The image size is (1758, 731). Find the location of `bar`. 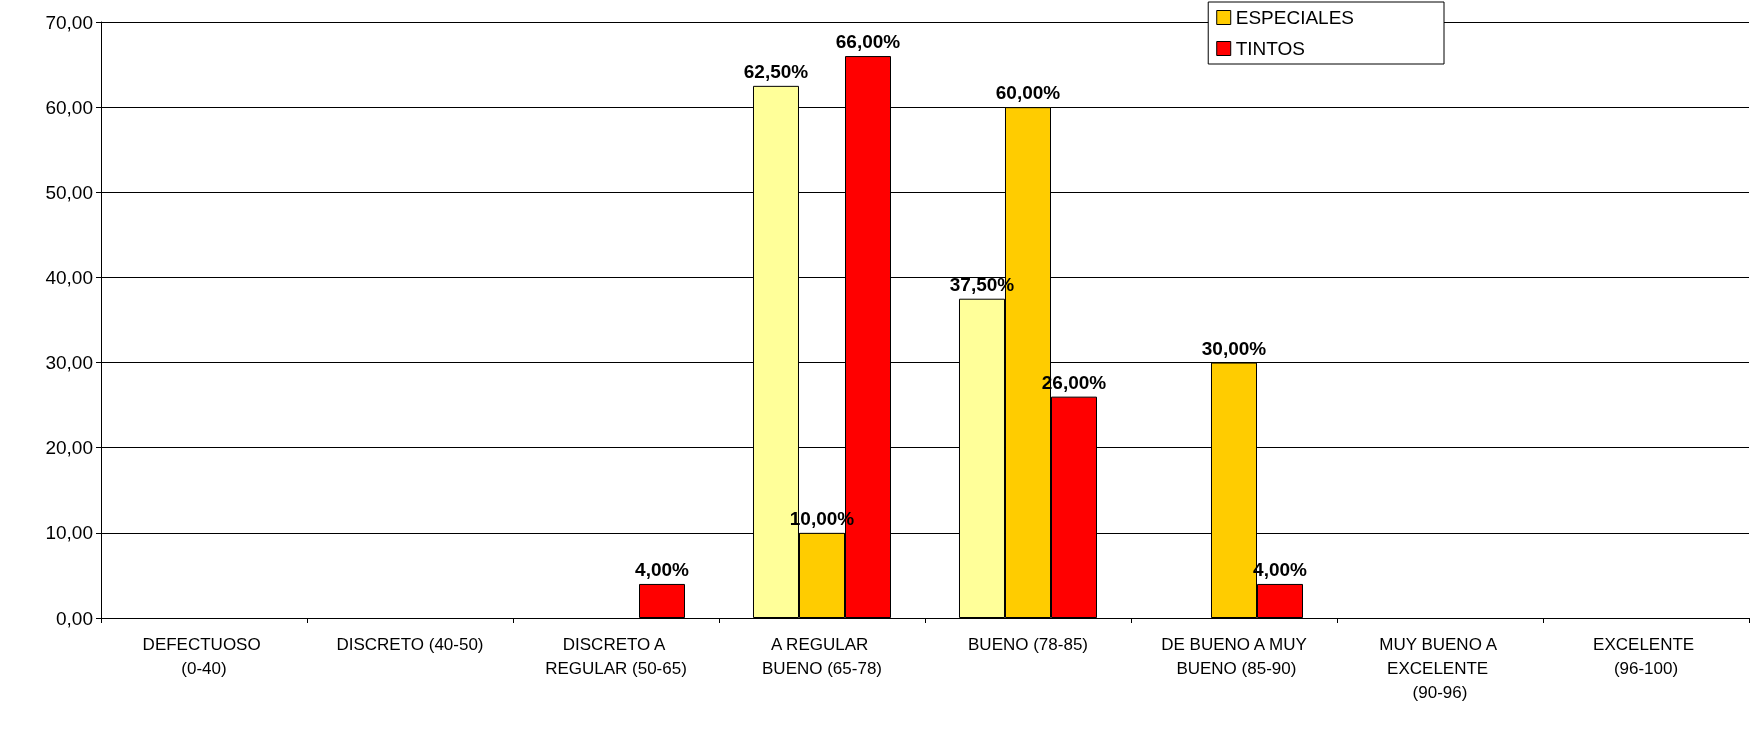

bar is located at coordinates (662, 600).